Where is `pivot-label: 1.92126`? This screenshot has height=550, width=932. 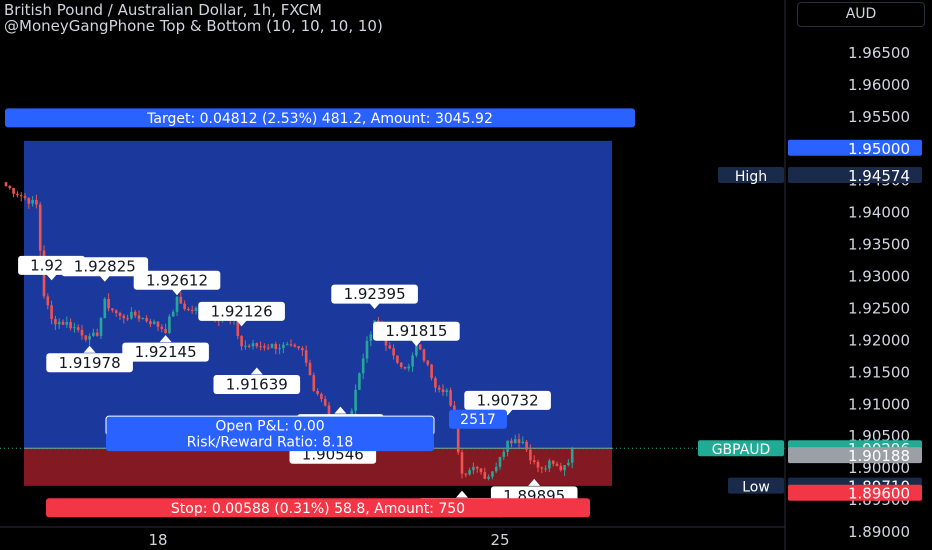 pivot-label: 1.92126 is located at coordinates (241, 311).